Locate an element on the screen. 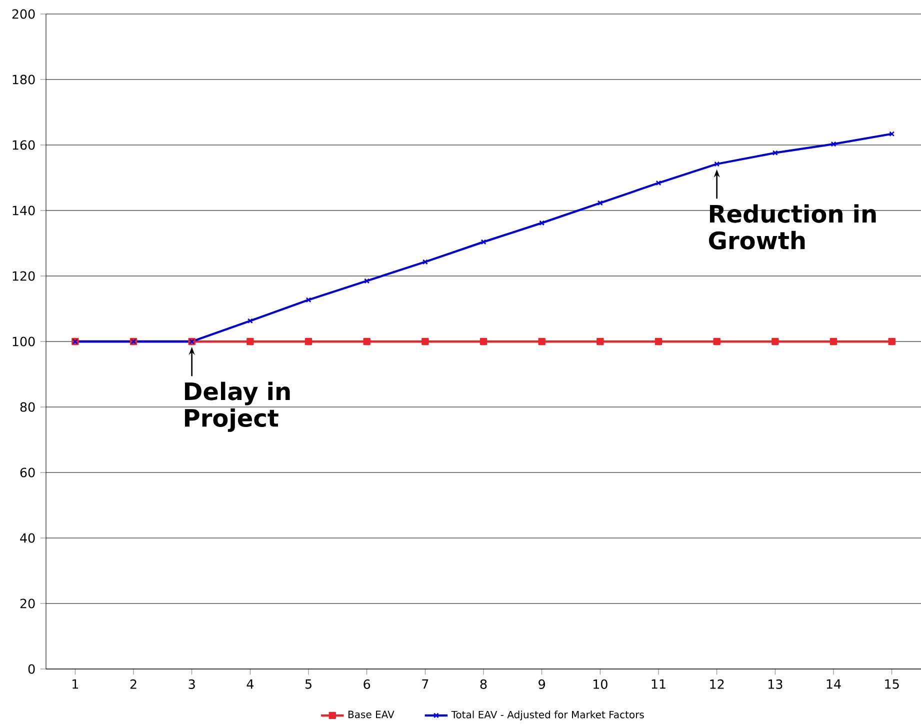 The height and width of the screenshot is (726, 921). x-tick-label: 13 is located at coordinates (775, 684).